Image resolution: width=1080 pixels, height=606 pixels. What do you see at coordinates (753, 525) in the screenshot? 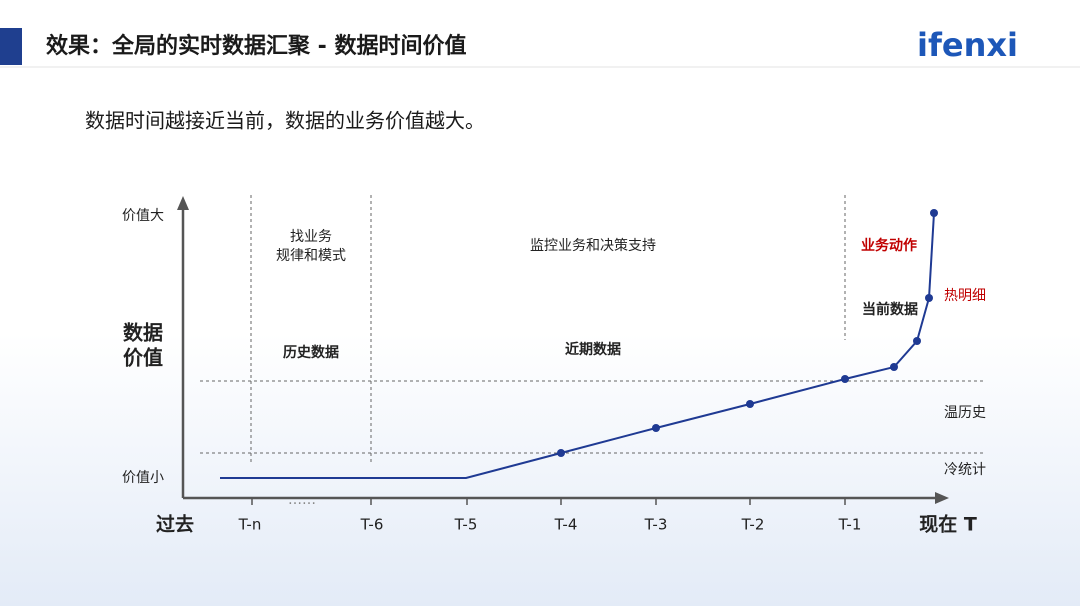
I see `x-label: T-2` at bounding box center [753, 525].